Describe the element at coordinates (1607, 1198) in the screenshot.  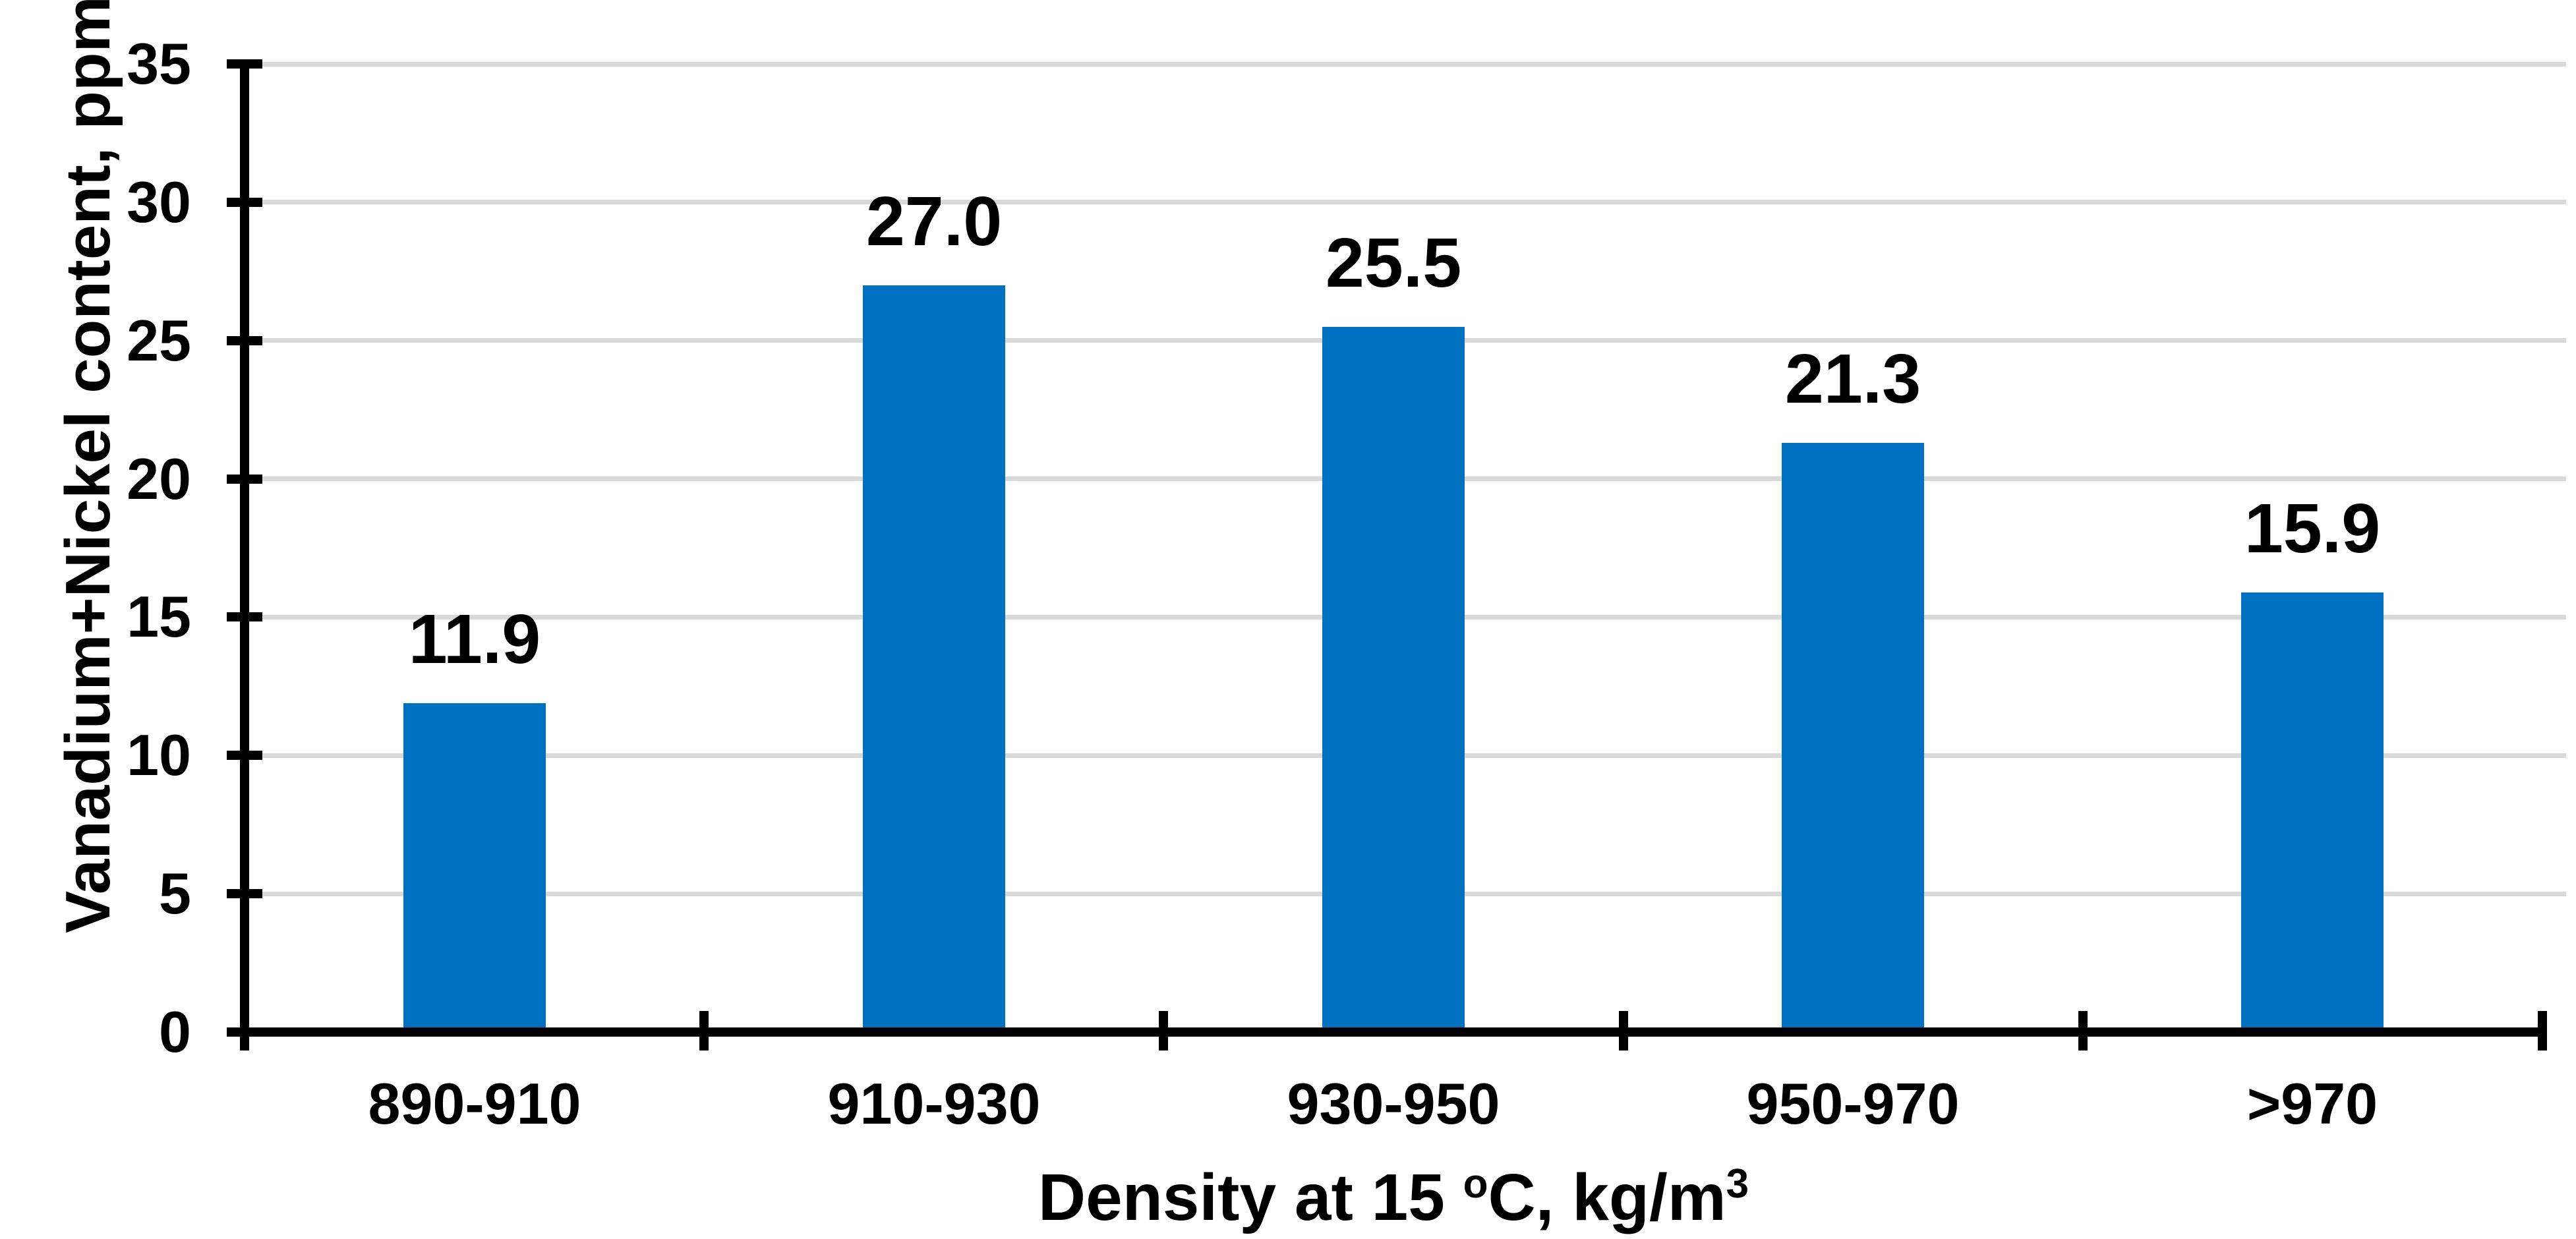
I see `x-axis-title-unit: C, kg/m` at that location.